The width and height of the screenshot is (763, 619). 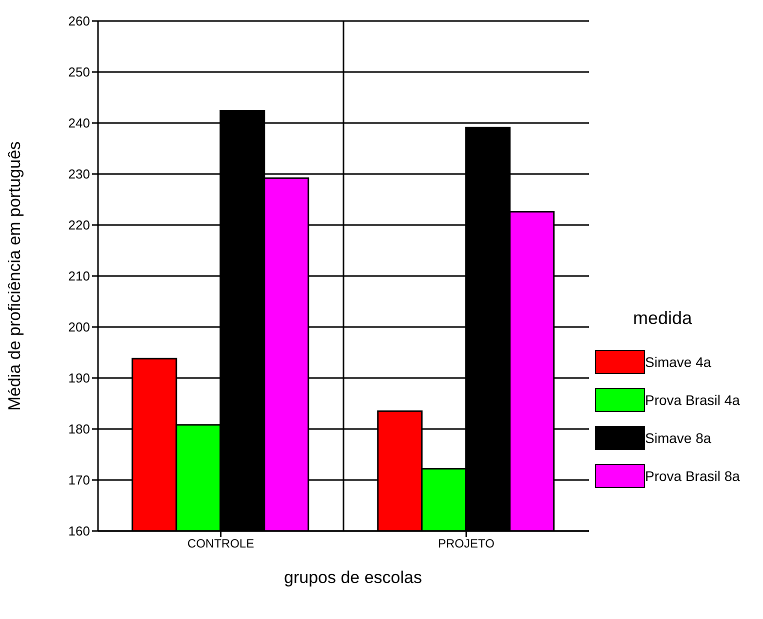 I want to click on legend-label: Simave 4a, so click(x=678, y=362).